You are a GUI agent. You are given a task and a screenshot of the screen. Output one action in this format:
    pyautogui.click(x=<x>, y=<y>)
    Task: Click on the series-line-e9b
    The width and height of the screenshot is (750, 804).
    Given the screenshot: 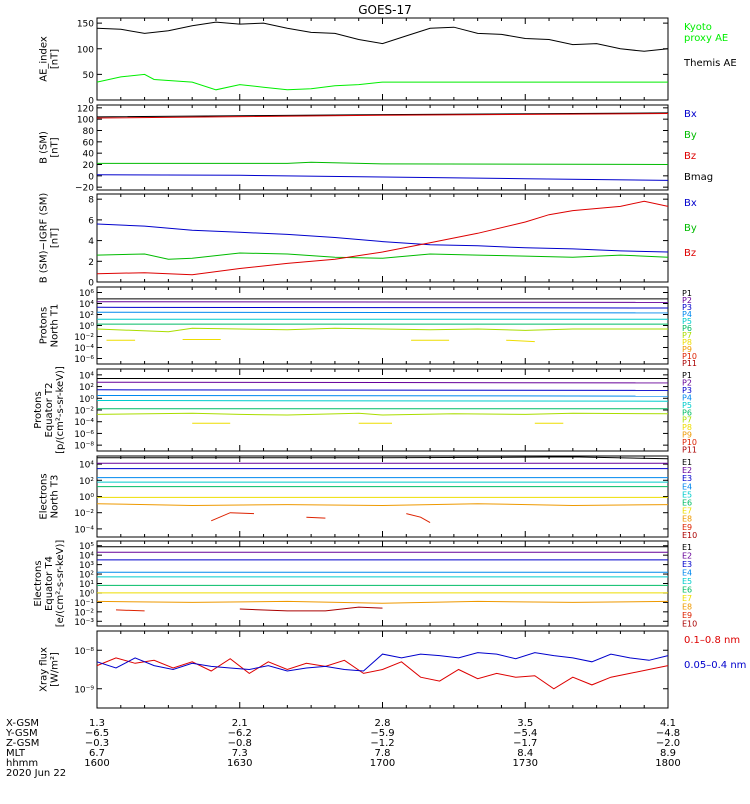 What is the action you would take?
    pyautogui.click(x=316, y=517)
    